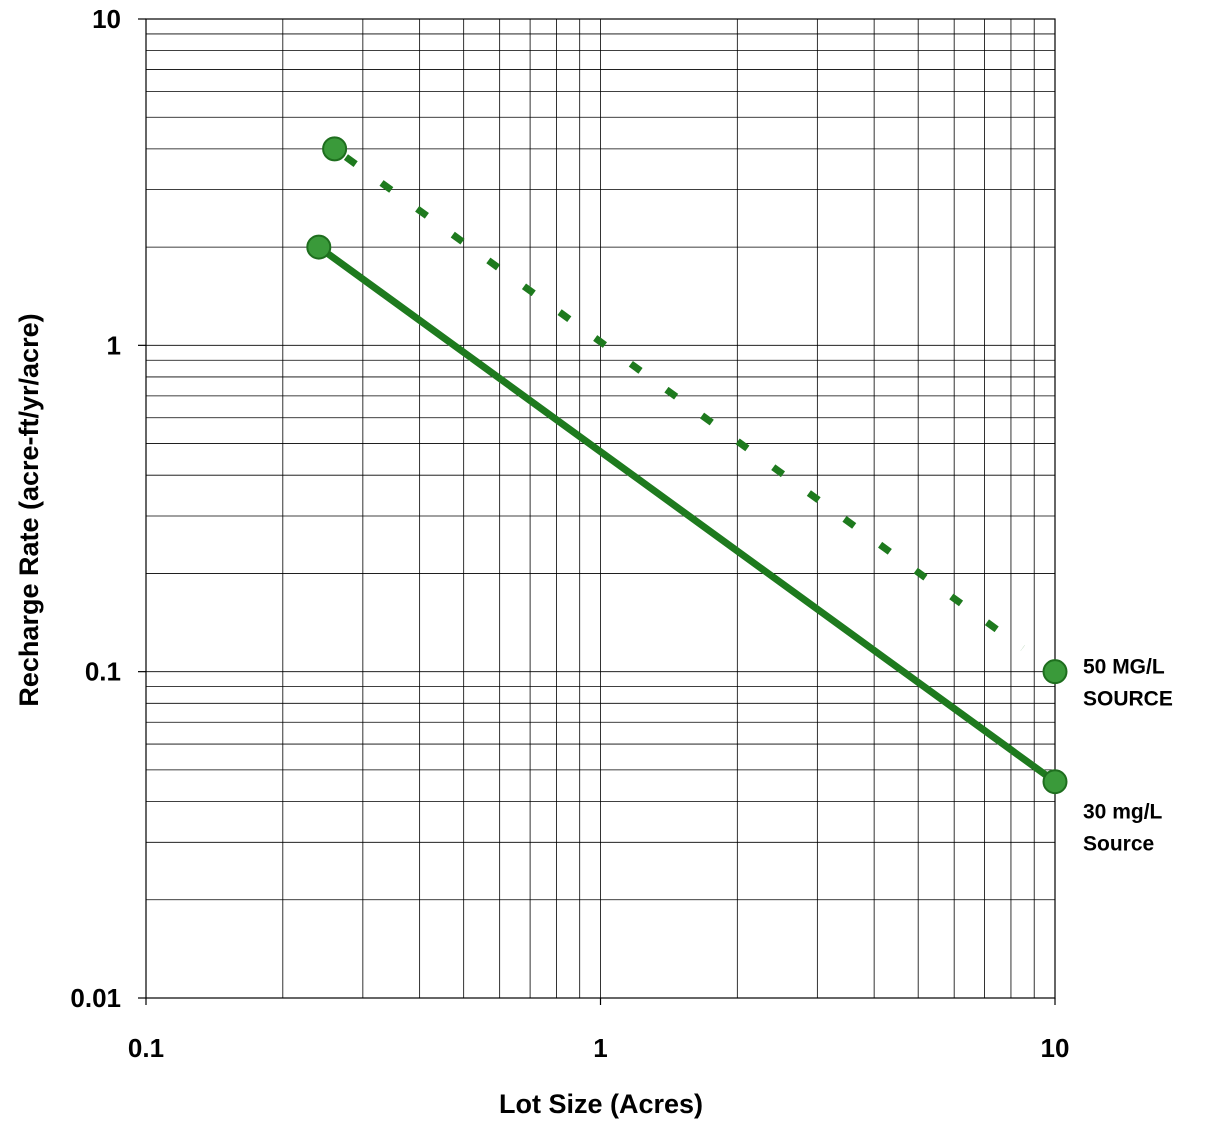 This screenshot has width=1208, height=1124. What do you see at coordinates (1128, 756) in the screenshot?
I see `series-labels: 50 MG/L SOURCE 30 mg/L Source` at bounding box center [1128, 756].